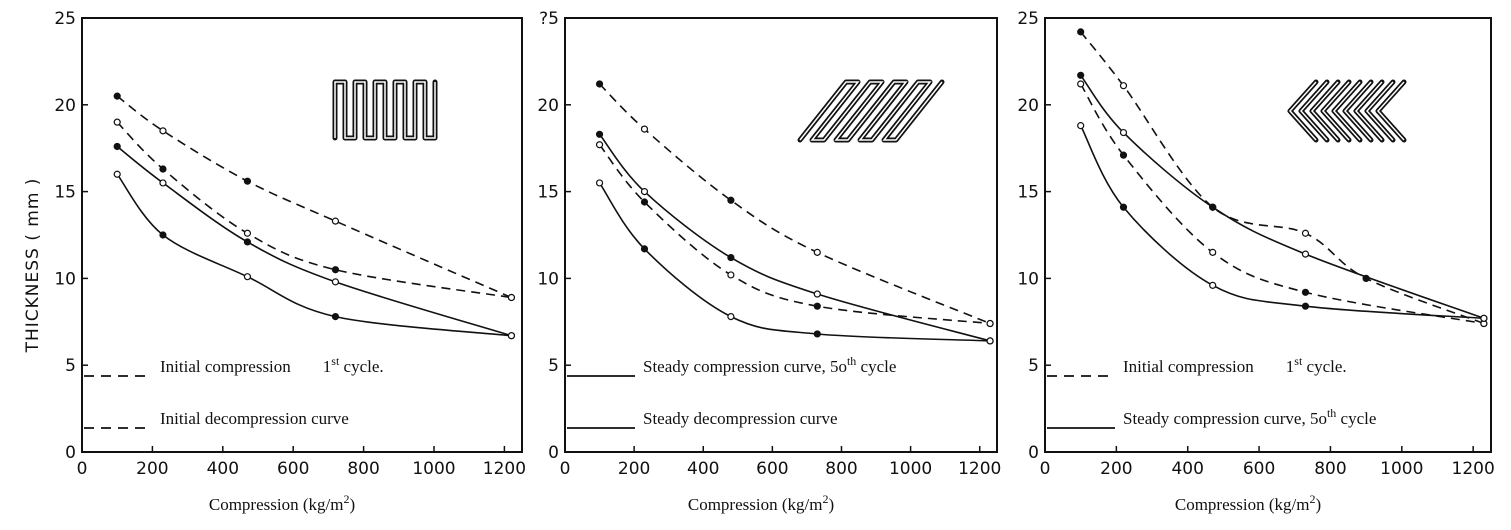  What do you see at coordinates (1235, 365) in the screenshot?
I see `legend-label: Initial compression 1st cycle.` at bounding box center [1235, 365].